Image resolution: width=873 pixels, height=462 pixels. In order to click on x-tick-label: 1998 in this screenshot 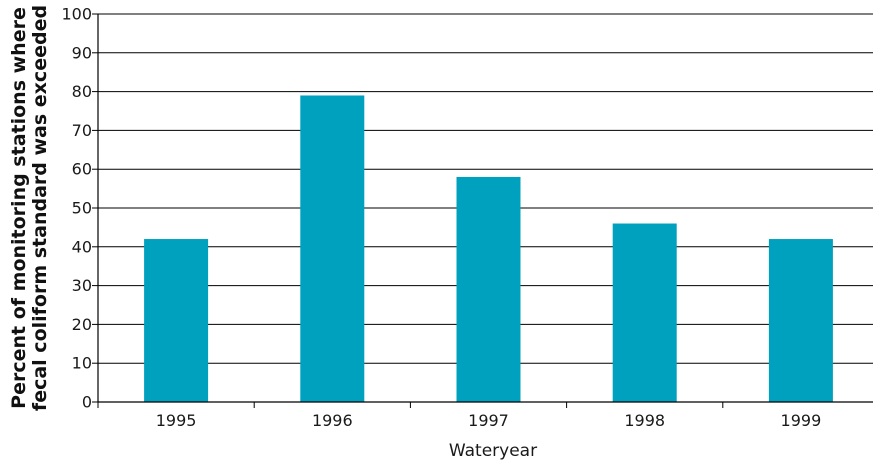, I will do `click(644, 420)`.